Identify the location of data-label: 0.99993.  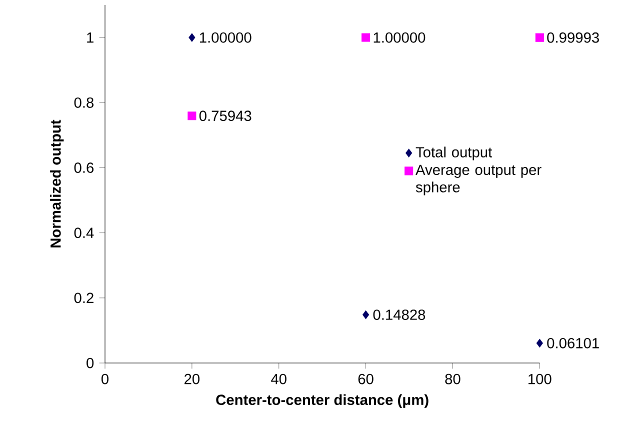
(573, 37).